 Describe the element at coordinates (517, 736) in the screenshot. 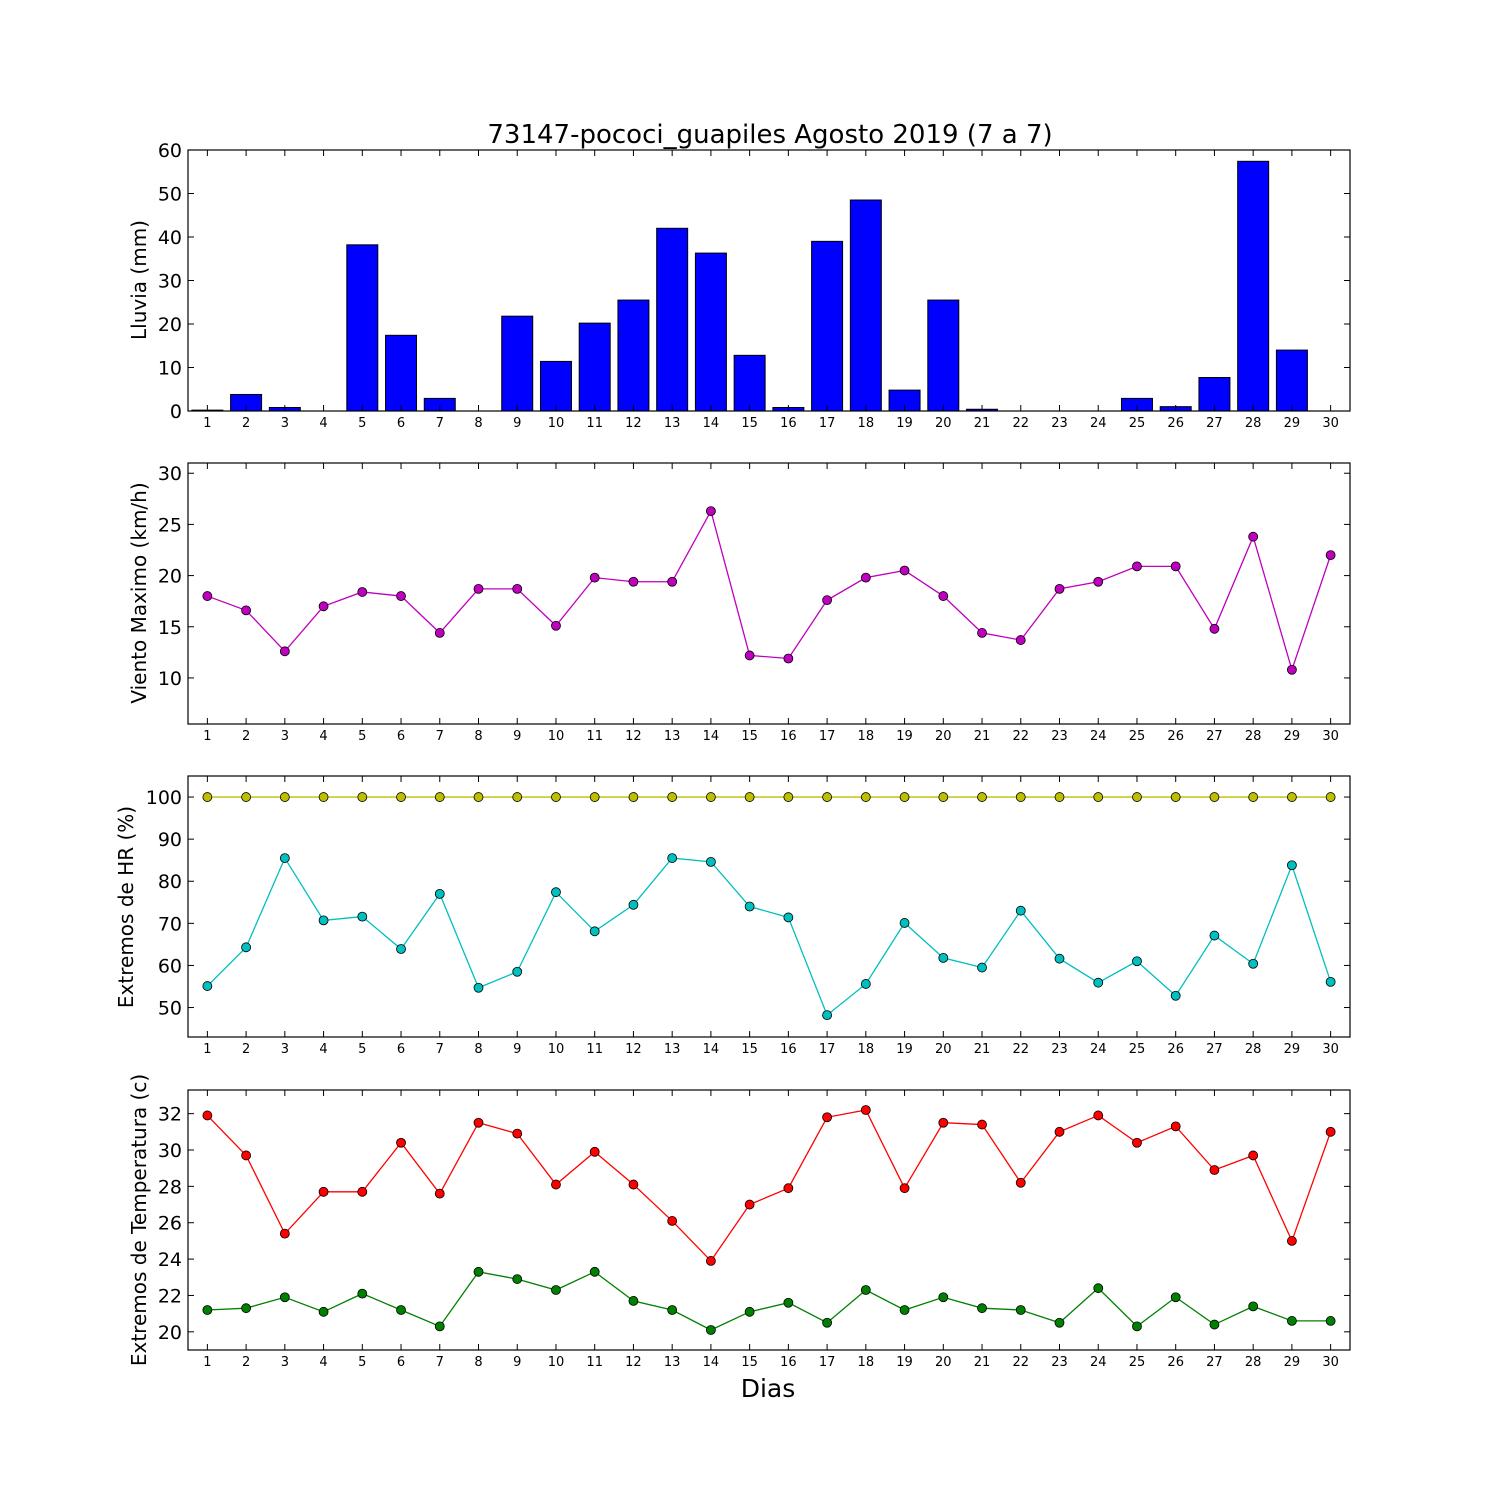

I see `x-tick-label-viento: 9` at that location.